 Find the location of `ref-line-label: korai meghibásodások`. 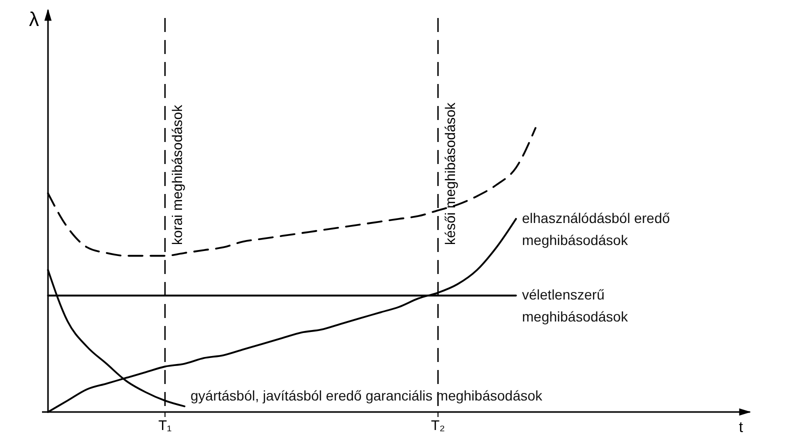

ref-line-label: korai meghibásodások is located at coordinates (177, 174).